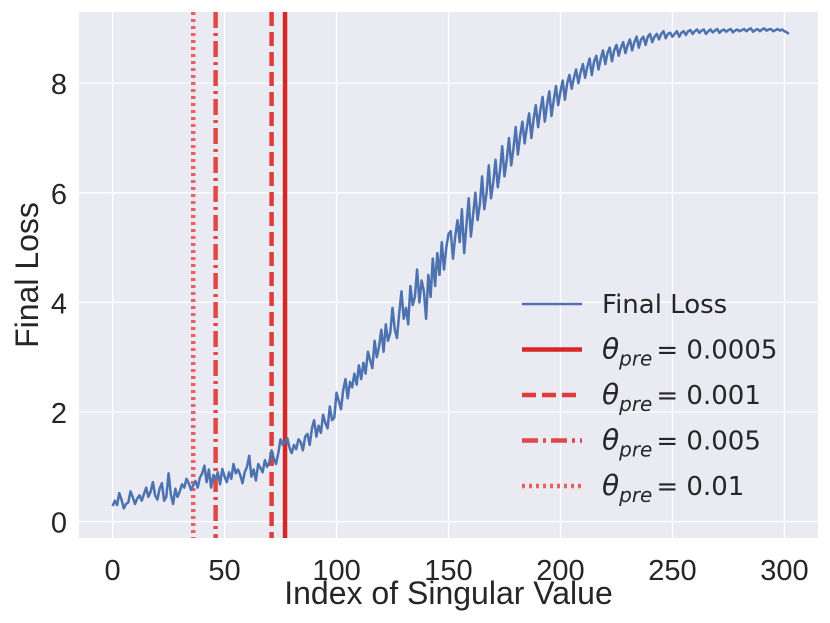 This screenshot has height=623, width=830. I want to click on x-tick-label: 100, so click(336, 571).